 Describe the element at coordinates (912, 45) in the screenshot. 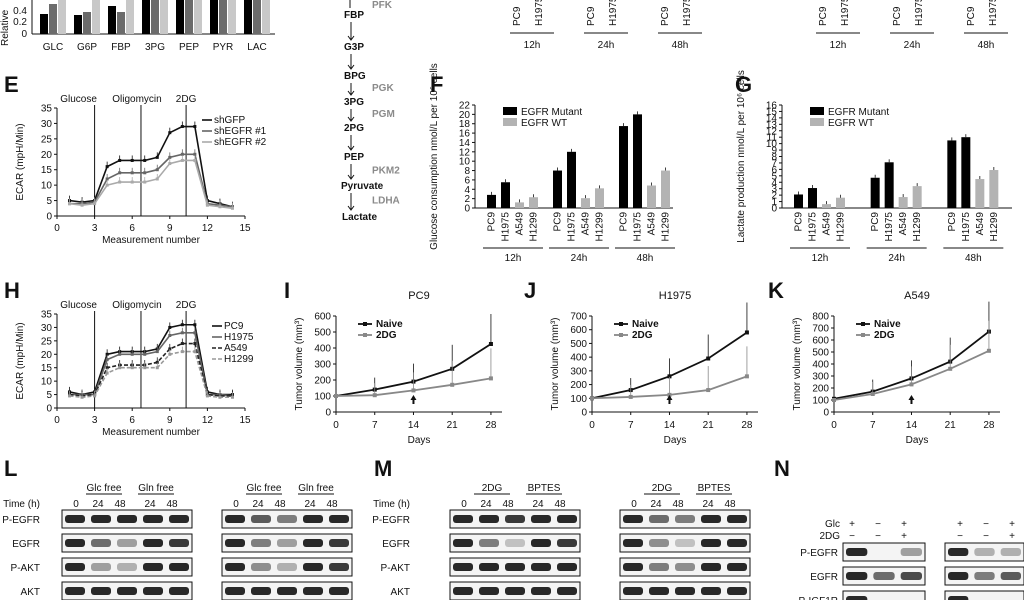

I see `top-group-label: 24h` at that location.